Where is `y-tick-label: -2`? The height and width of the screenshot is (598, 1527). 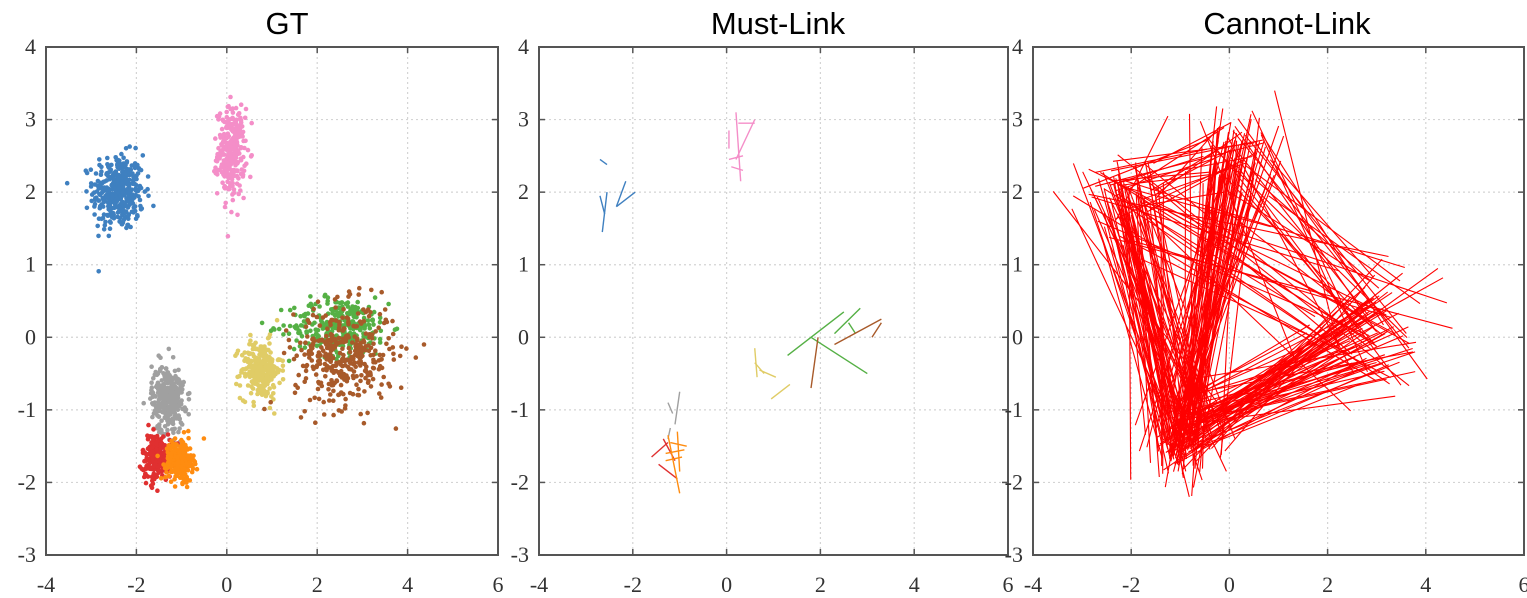 y-tick-label: -2 is located at coordinates (27, 481).